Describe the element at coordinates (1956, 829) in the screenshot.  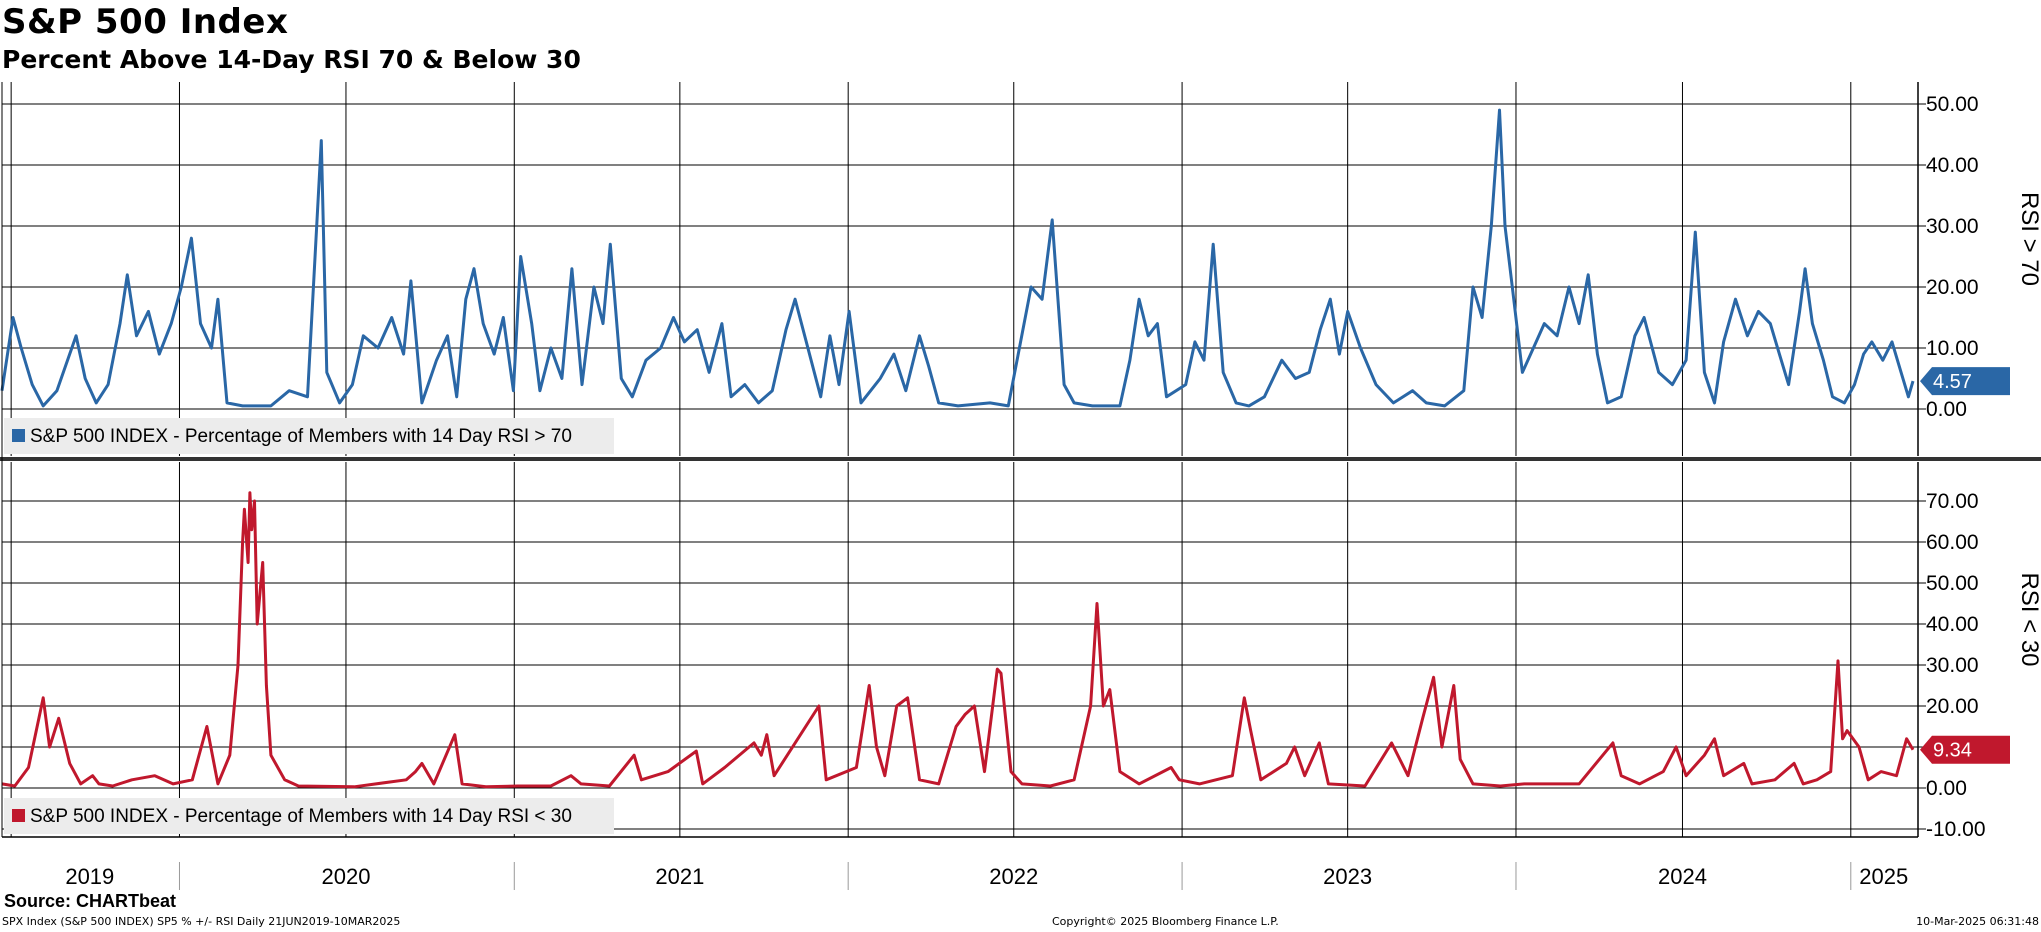
I see `y-tick-label: -10.00` at that location.